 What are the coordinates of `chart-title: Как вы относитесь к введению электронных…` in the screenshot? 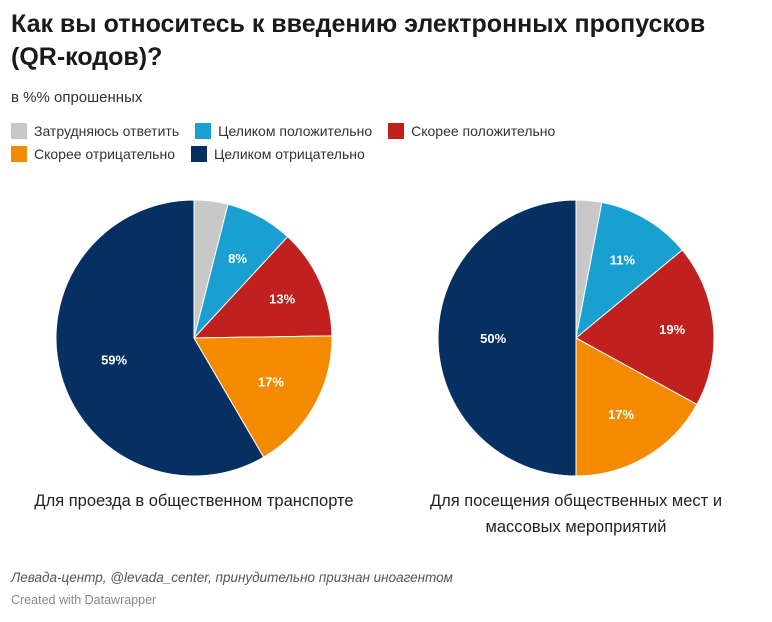 It's located at (358, 40).